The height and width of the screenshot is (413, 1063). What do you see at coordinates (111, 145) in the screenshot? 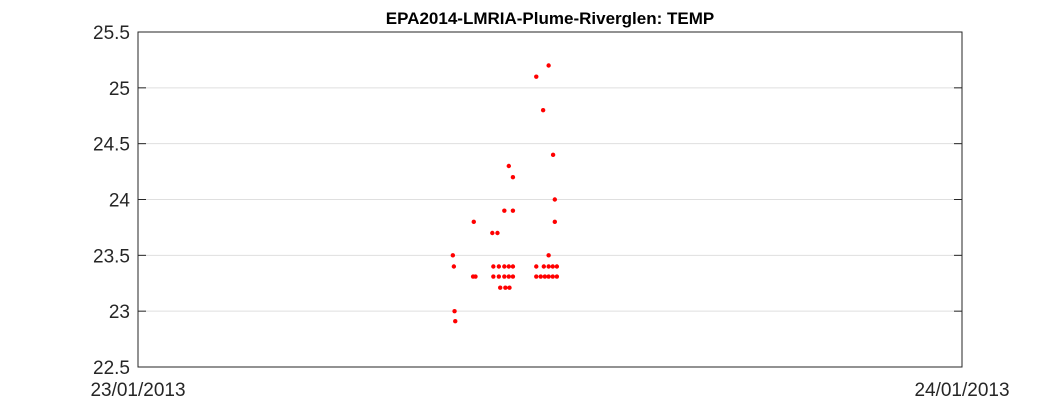
I see `y-tick-label: 24.5` at bounding box center [111, 145].